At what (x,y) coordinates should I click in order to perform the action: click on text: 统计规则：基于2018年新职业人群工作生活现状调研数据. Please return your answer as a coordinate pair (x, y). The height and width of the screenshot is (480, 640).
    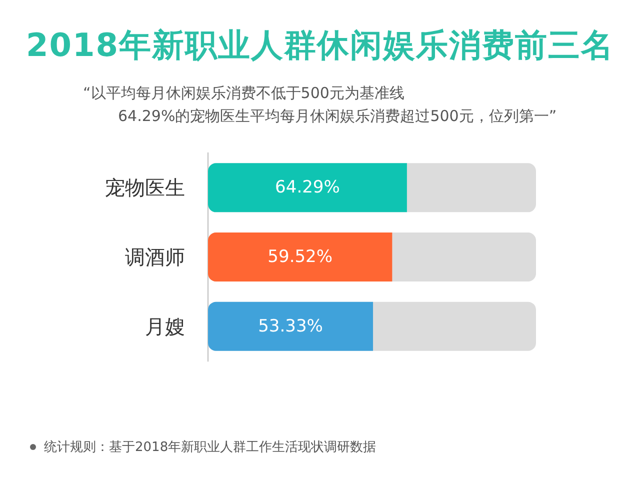
    Looking at the image, I should click on (210, 447).